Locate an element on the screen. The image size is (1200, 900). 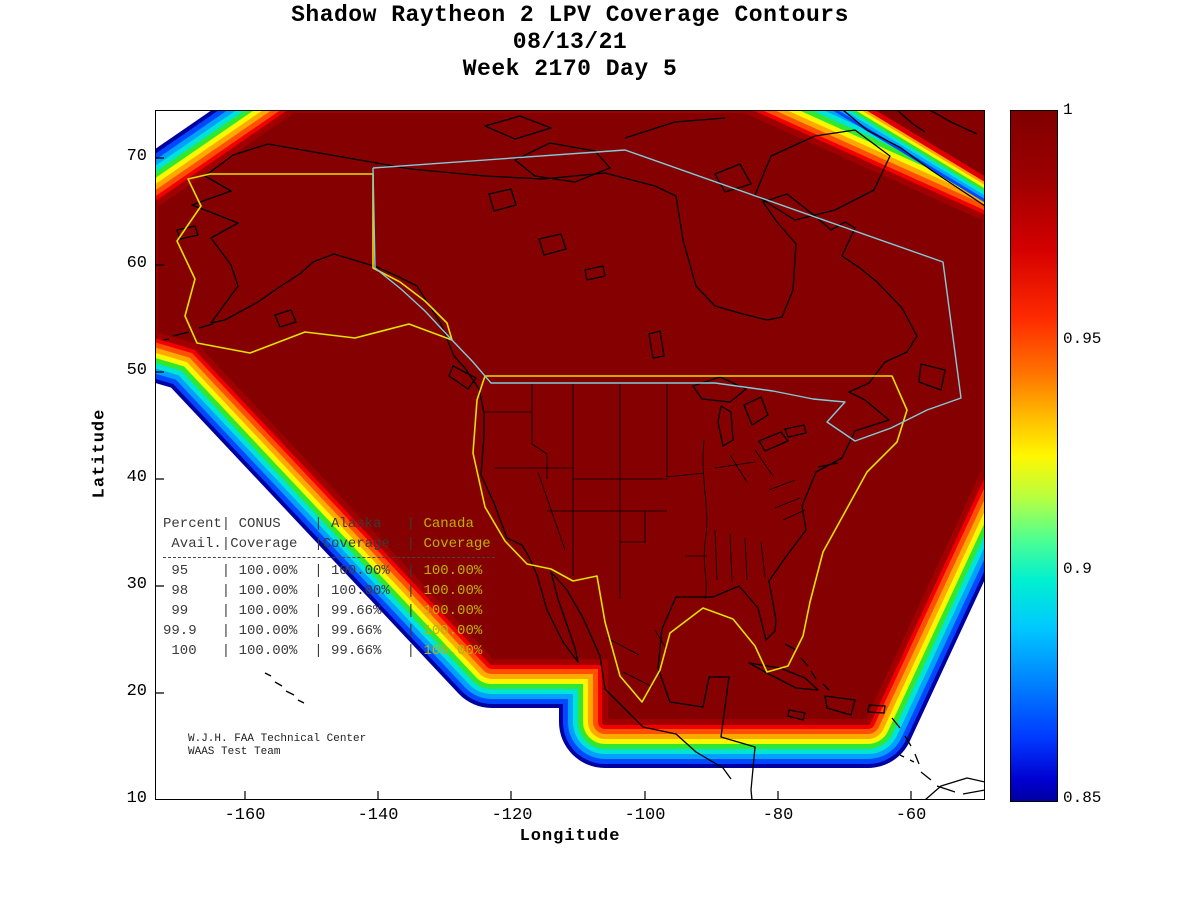
figure-title-line2: 08/13/21 is located at coordinates (570, 42).